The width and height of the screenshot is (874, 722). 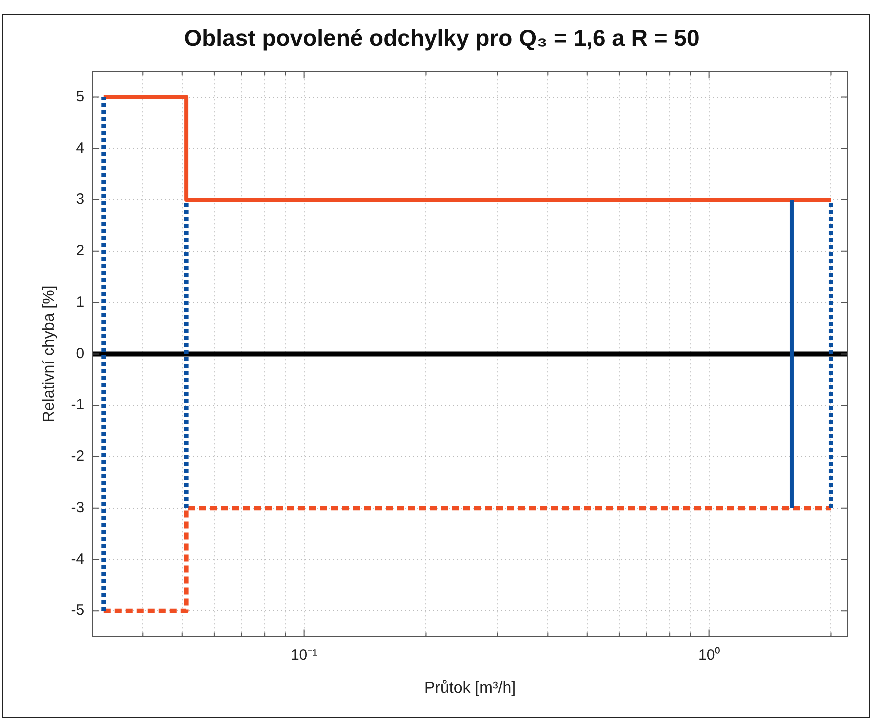 I want to click on y-tick-label: 5, so click(x=80, y=97).